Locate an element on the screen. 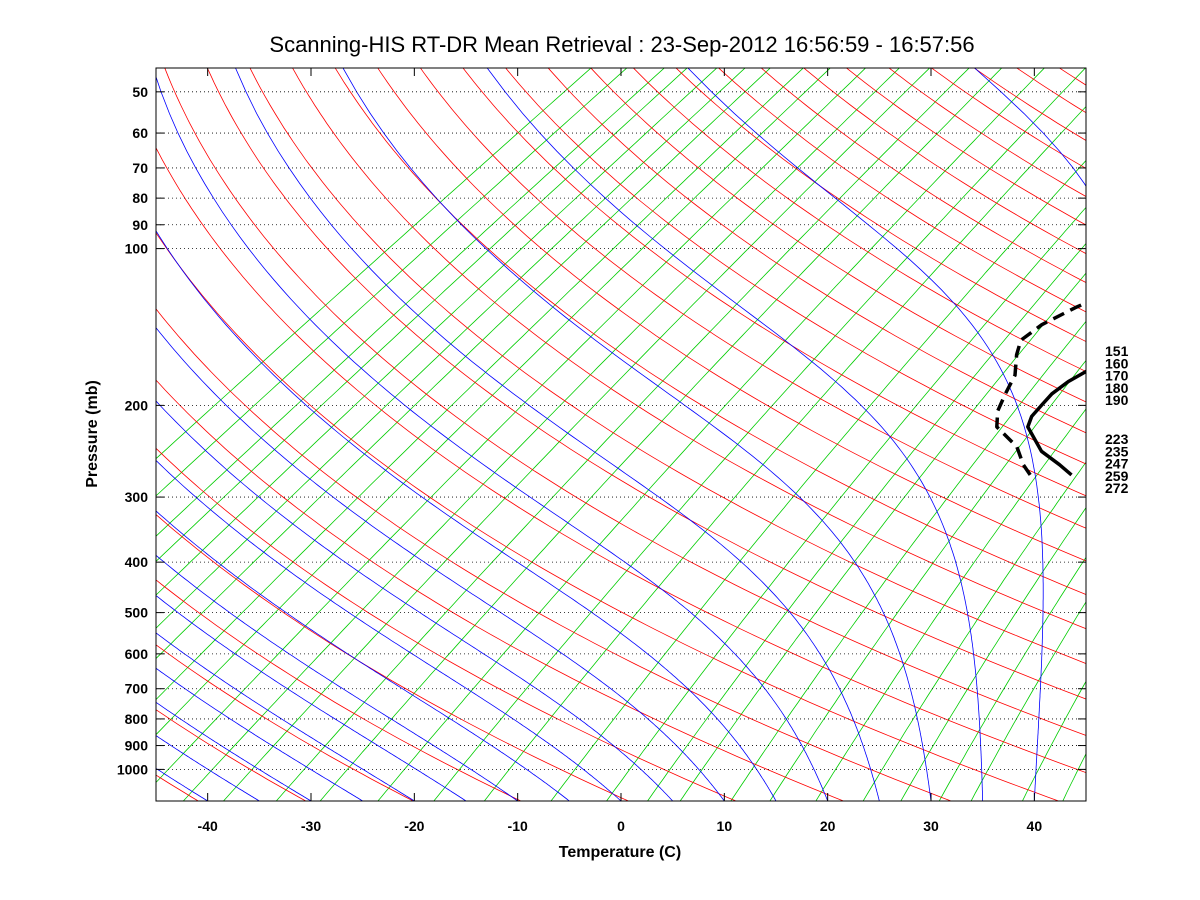 This screenshot has width=1200, height=900. y-axis-label: Pressure (mb) is located at coordinates (92, 434).